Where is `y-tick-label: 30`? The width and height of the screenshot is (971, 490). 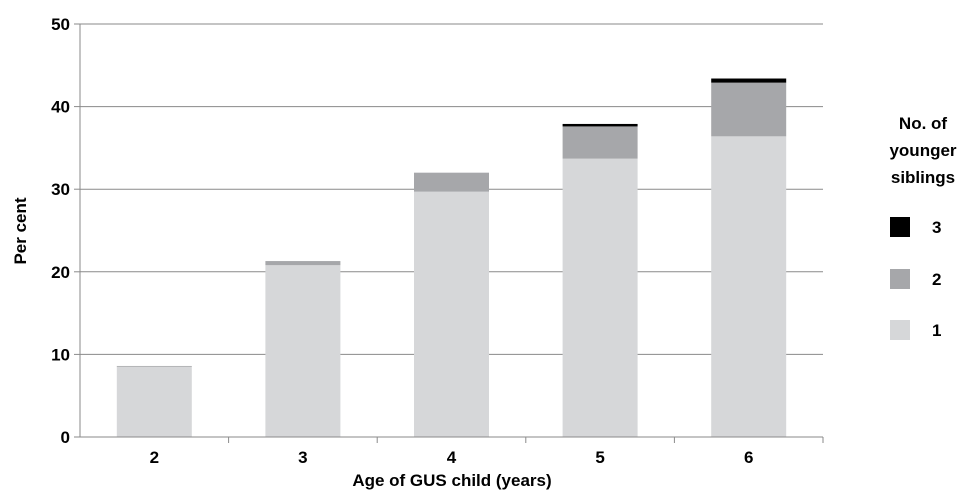
y-tick-label: 30 is located at coordinates (60, 189).